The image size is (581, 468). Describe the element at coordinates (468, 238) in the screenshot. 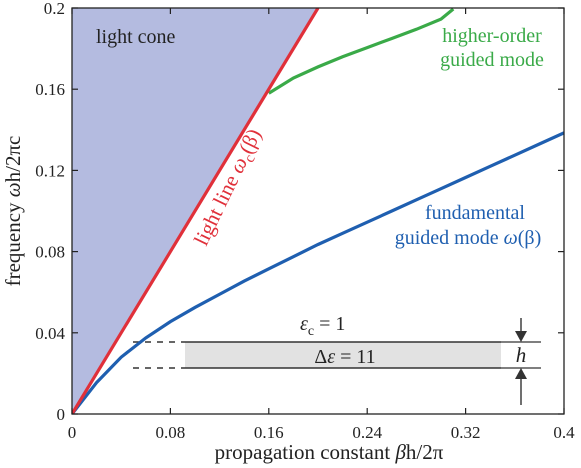

I see `fundamental-label-line2: guided mode ω(β)` at that location.